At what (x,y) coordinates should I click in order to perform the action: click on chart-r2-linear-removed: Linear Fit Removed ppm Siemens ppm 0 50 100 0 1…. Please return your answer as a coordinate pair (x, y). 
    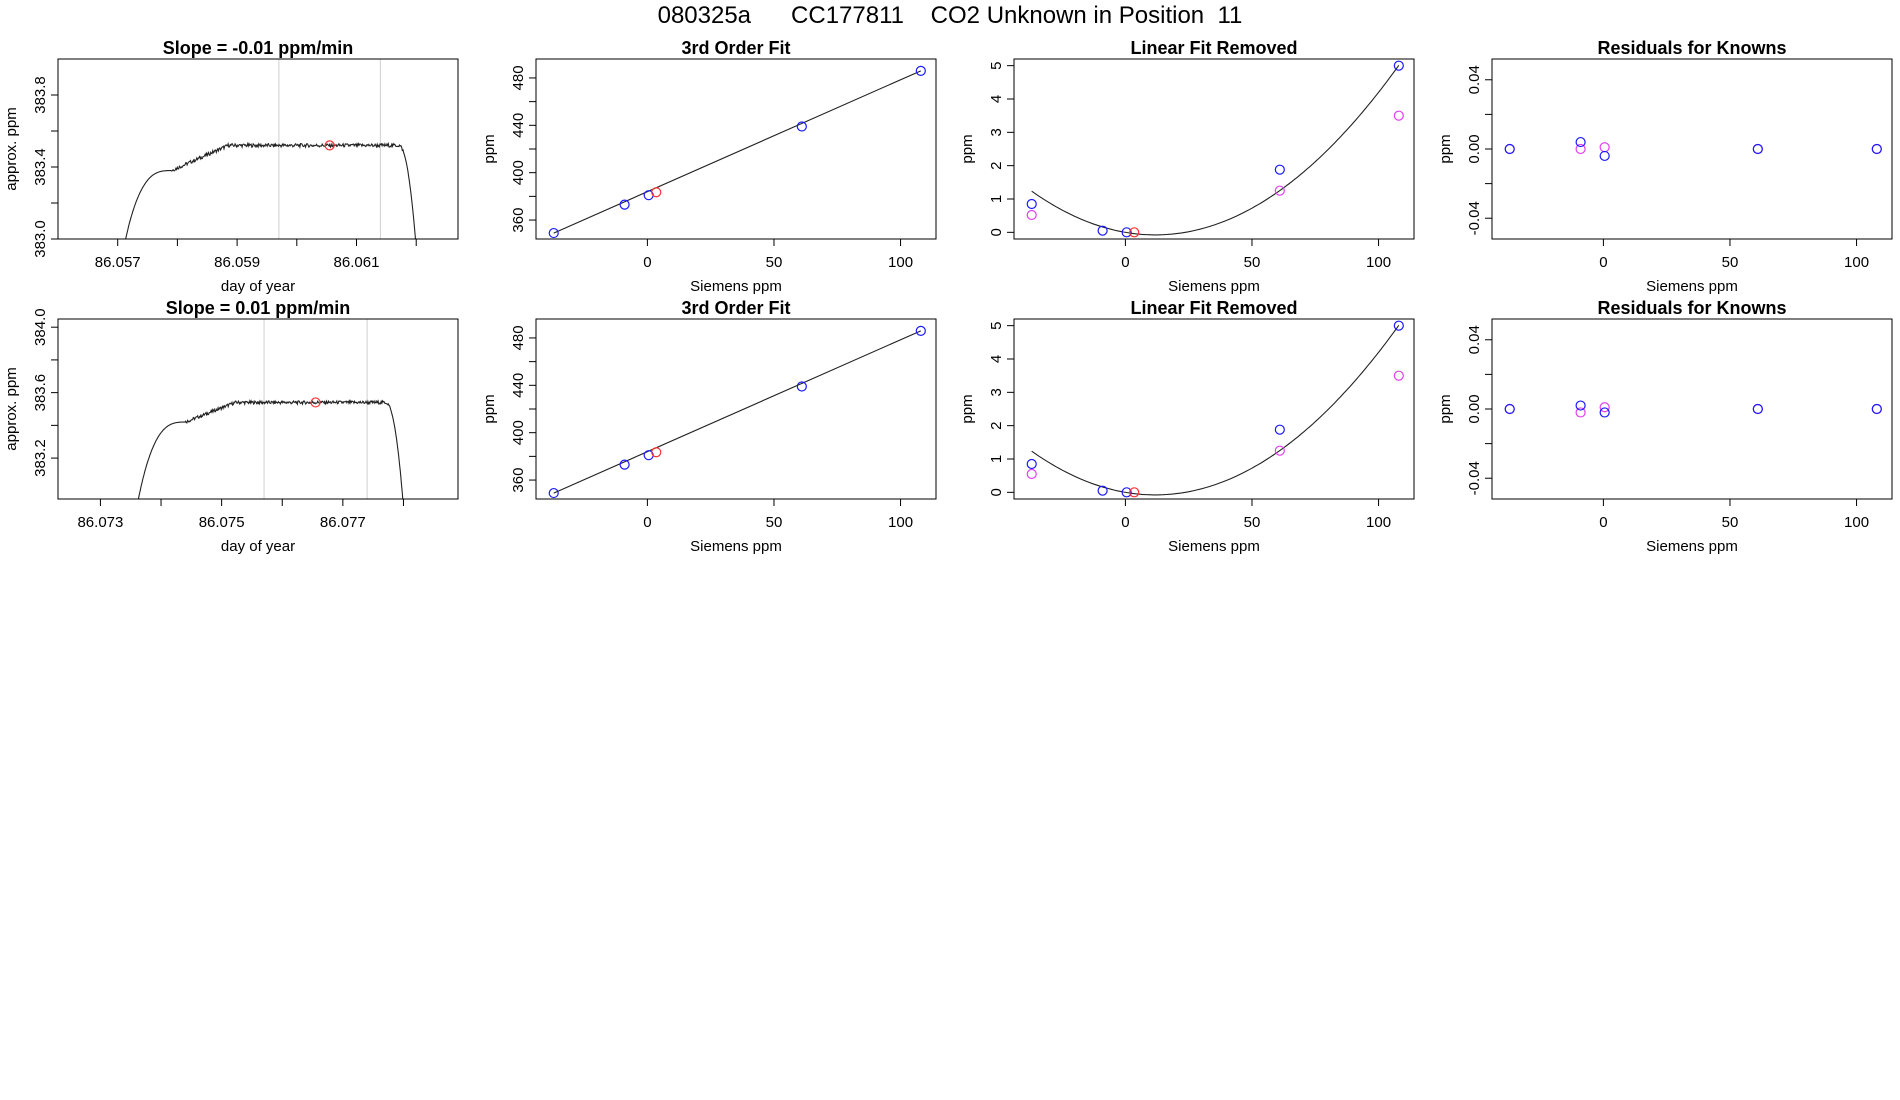
    Looking at the image, I should click on (1187, 426).